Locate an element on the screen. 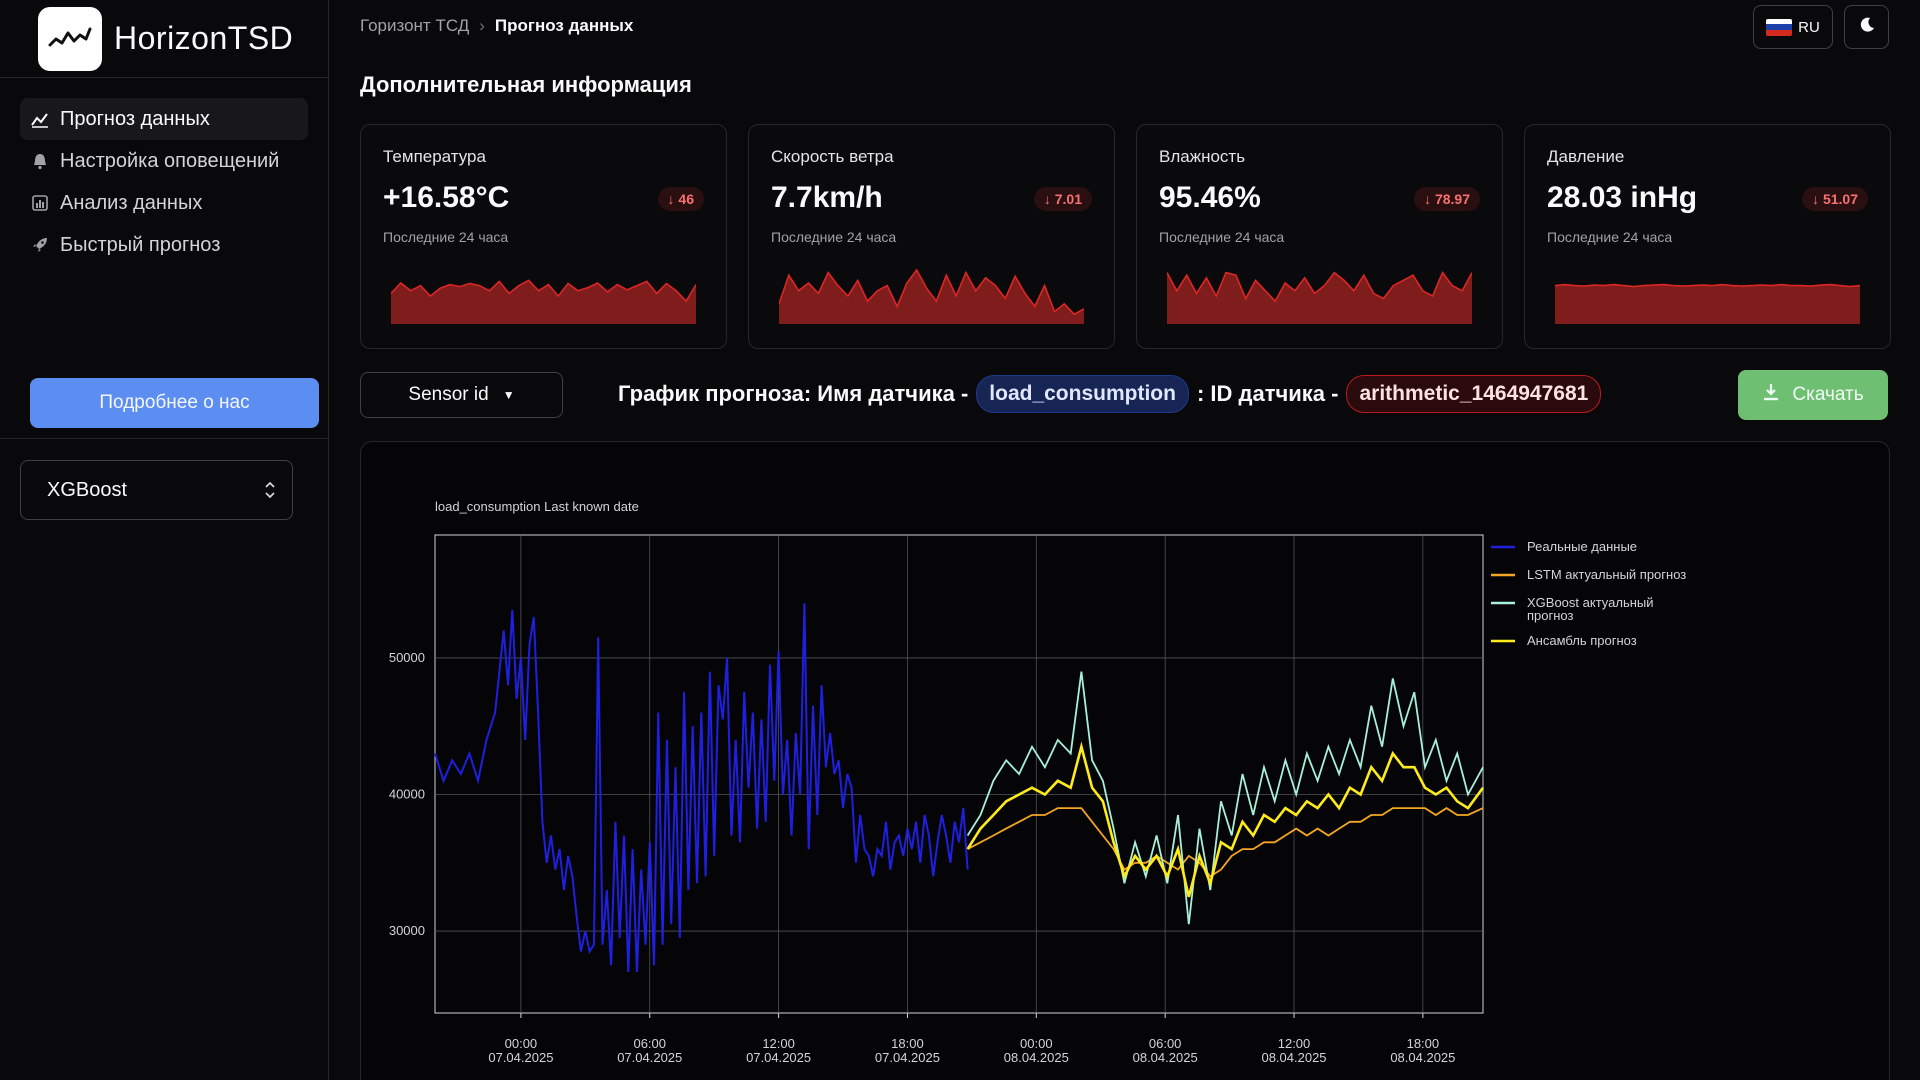 Image resolution: width=1920 pixels, height=1080 pixels. card-title: Скорость ветра is located at coordinates (832, 156).